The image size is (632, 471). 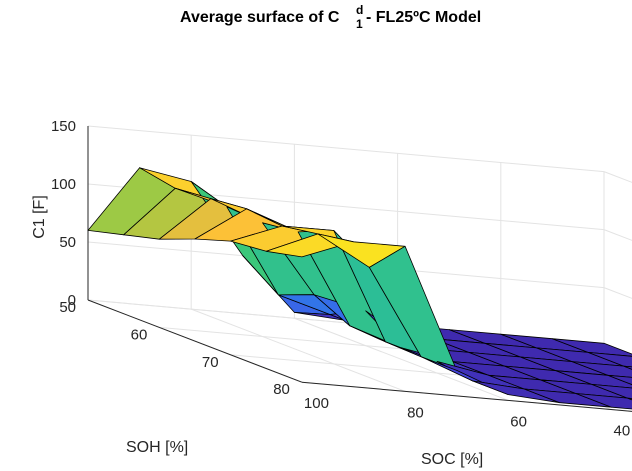 What do you see at coordinates (63, 126) in the screenshot?
I see `c1-tick-label: 150` at bounding box center [63, 126].